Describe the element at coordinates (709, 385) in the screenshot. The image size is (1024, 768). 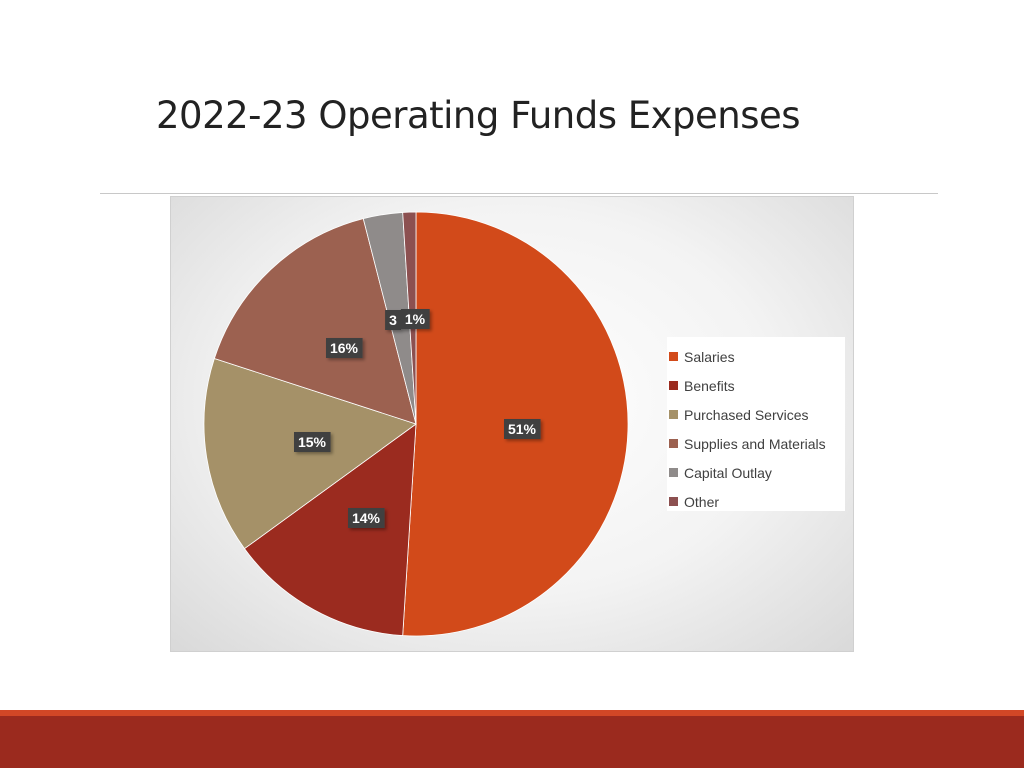
I see `legend-label-benefits: Benefits` at that location.